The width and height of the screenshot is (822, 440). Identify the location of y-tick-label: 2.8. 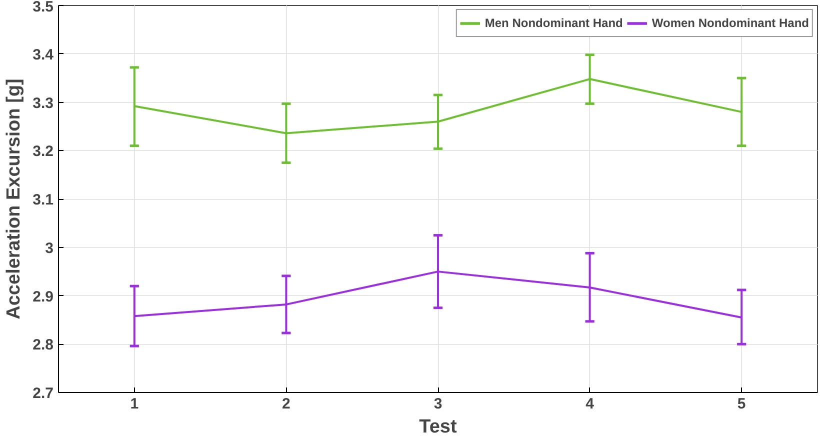
(43, 345).